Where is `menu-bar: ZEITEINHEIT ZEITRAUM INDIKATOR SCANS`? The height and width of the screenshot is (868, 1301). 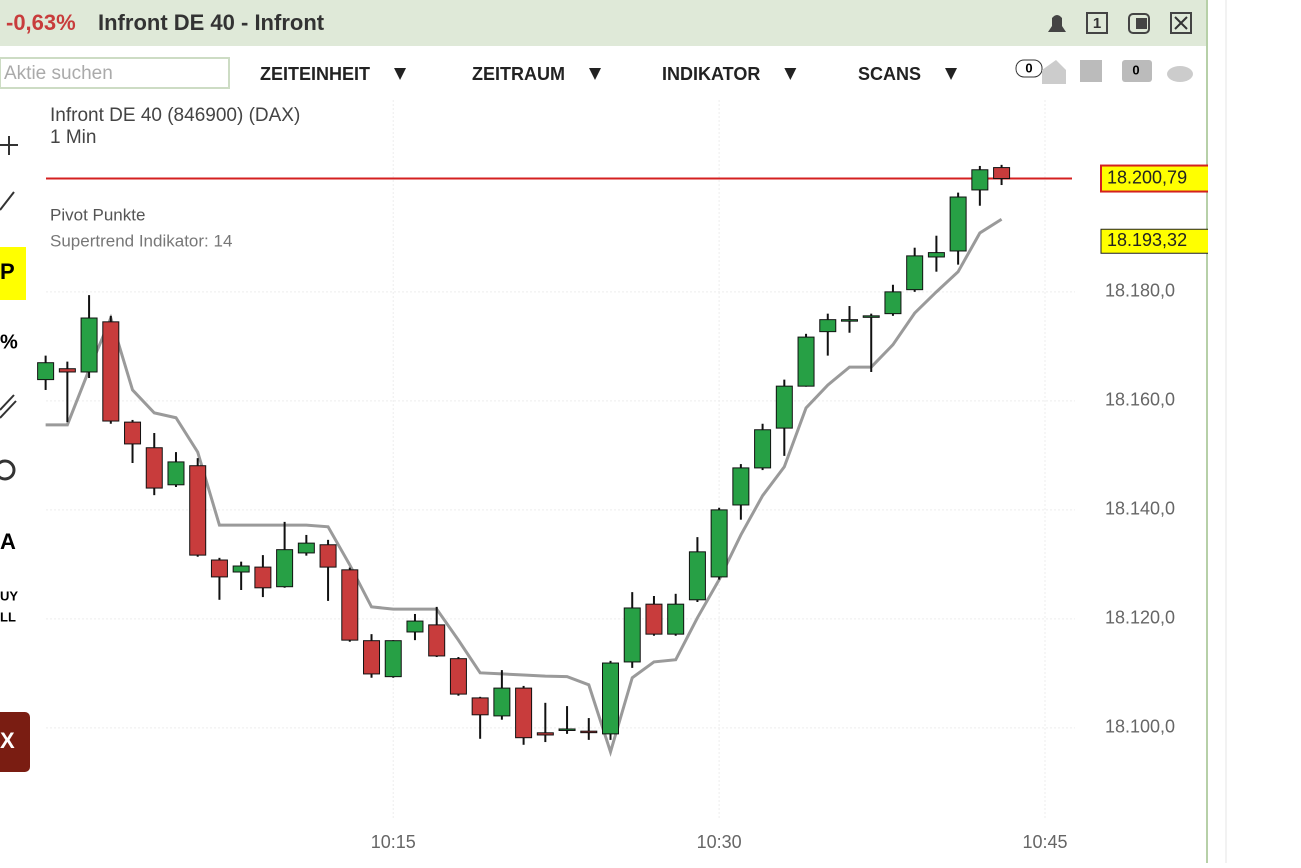
menu-bar: ZEITEINHEIT ZEITRAUM INDIKATOR SCANS is located at coordinates (609, 74).